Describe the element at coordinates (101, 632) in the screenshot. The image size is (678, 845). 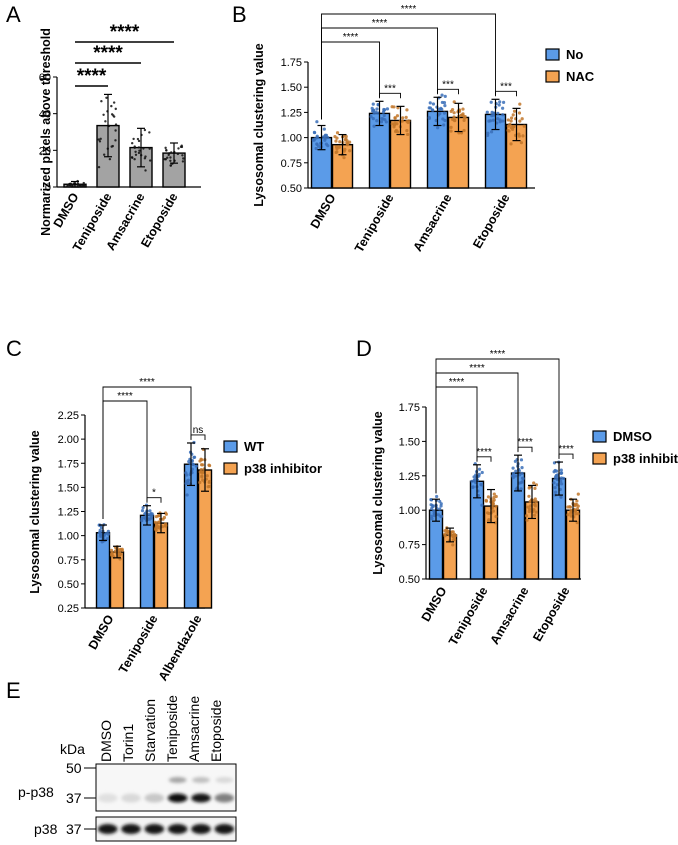
I see `category-label: DMSO` at that location.